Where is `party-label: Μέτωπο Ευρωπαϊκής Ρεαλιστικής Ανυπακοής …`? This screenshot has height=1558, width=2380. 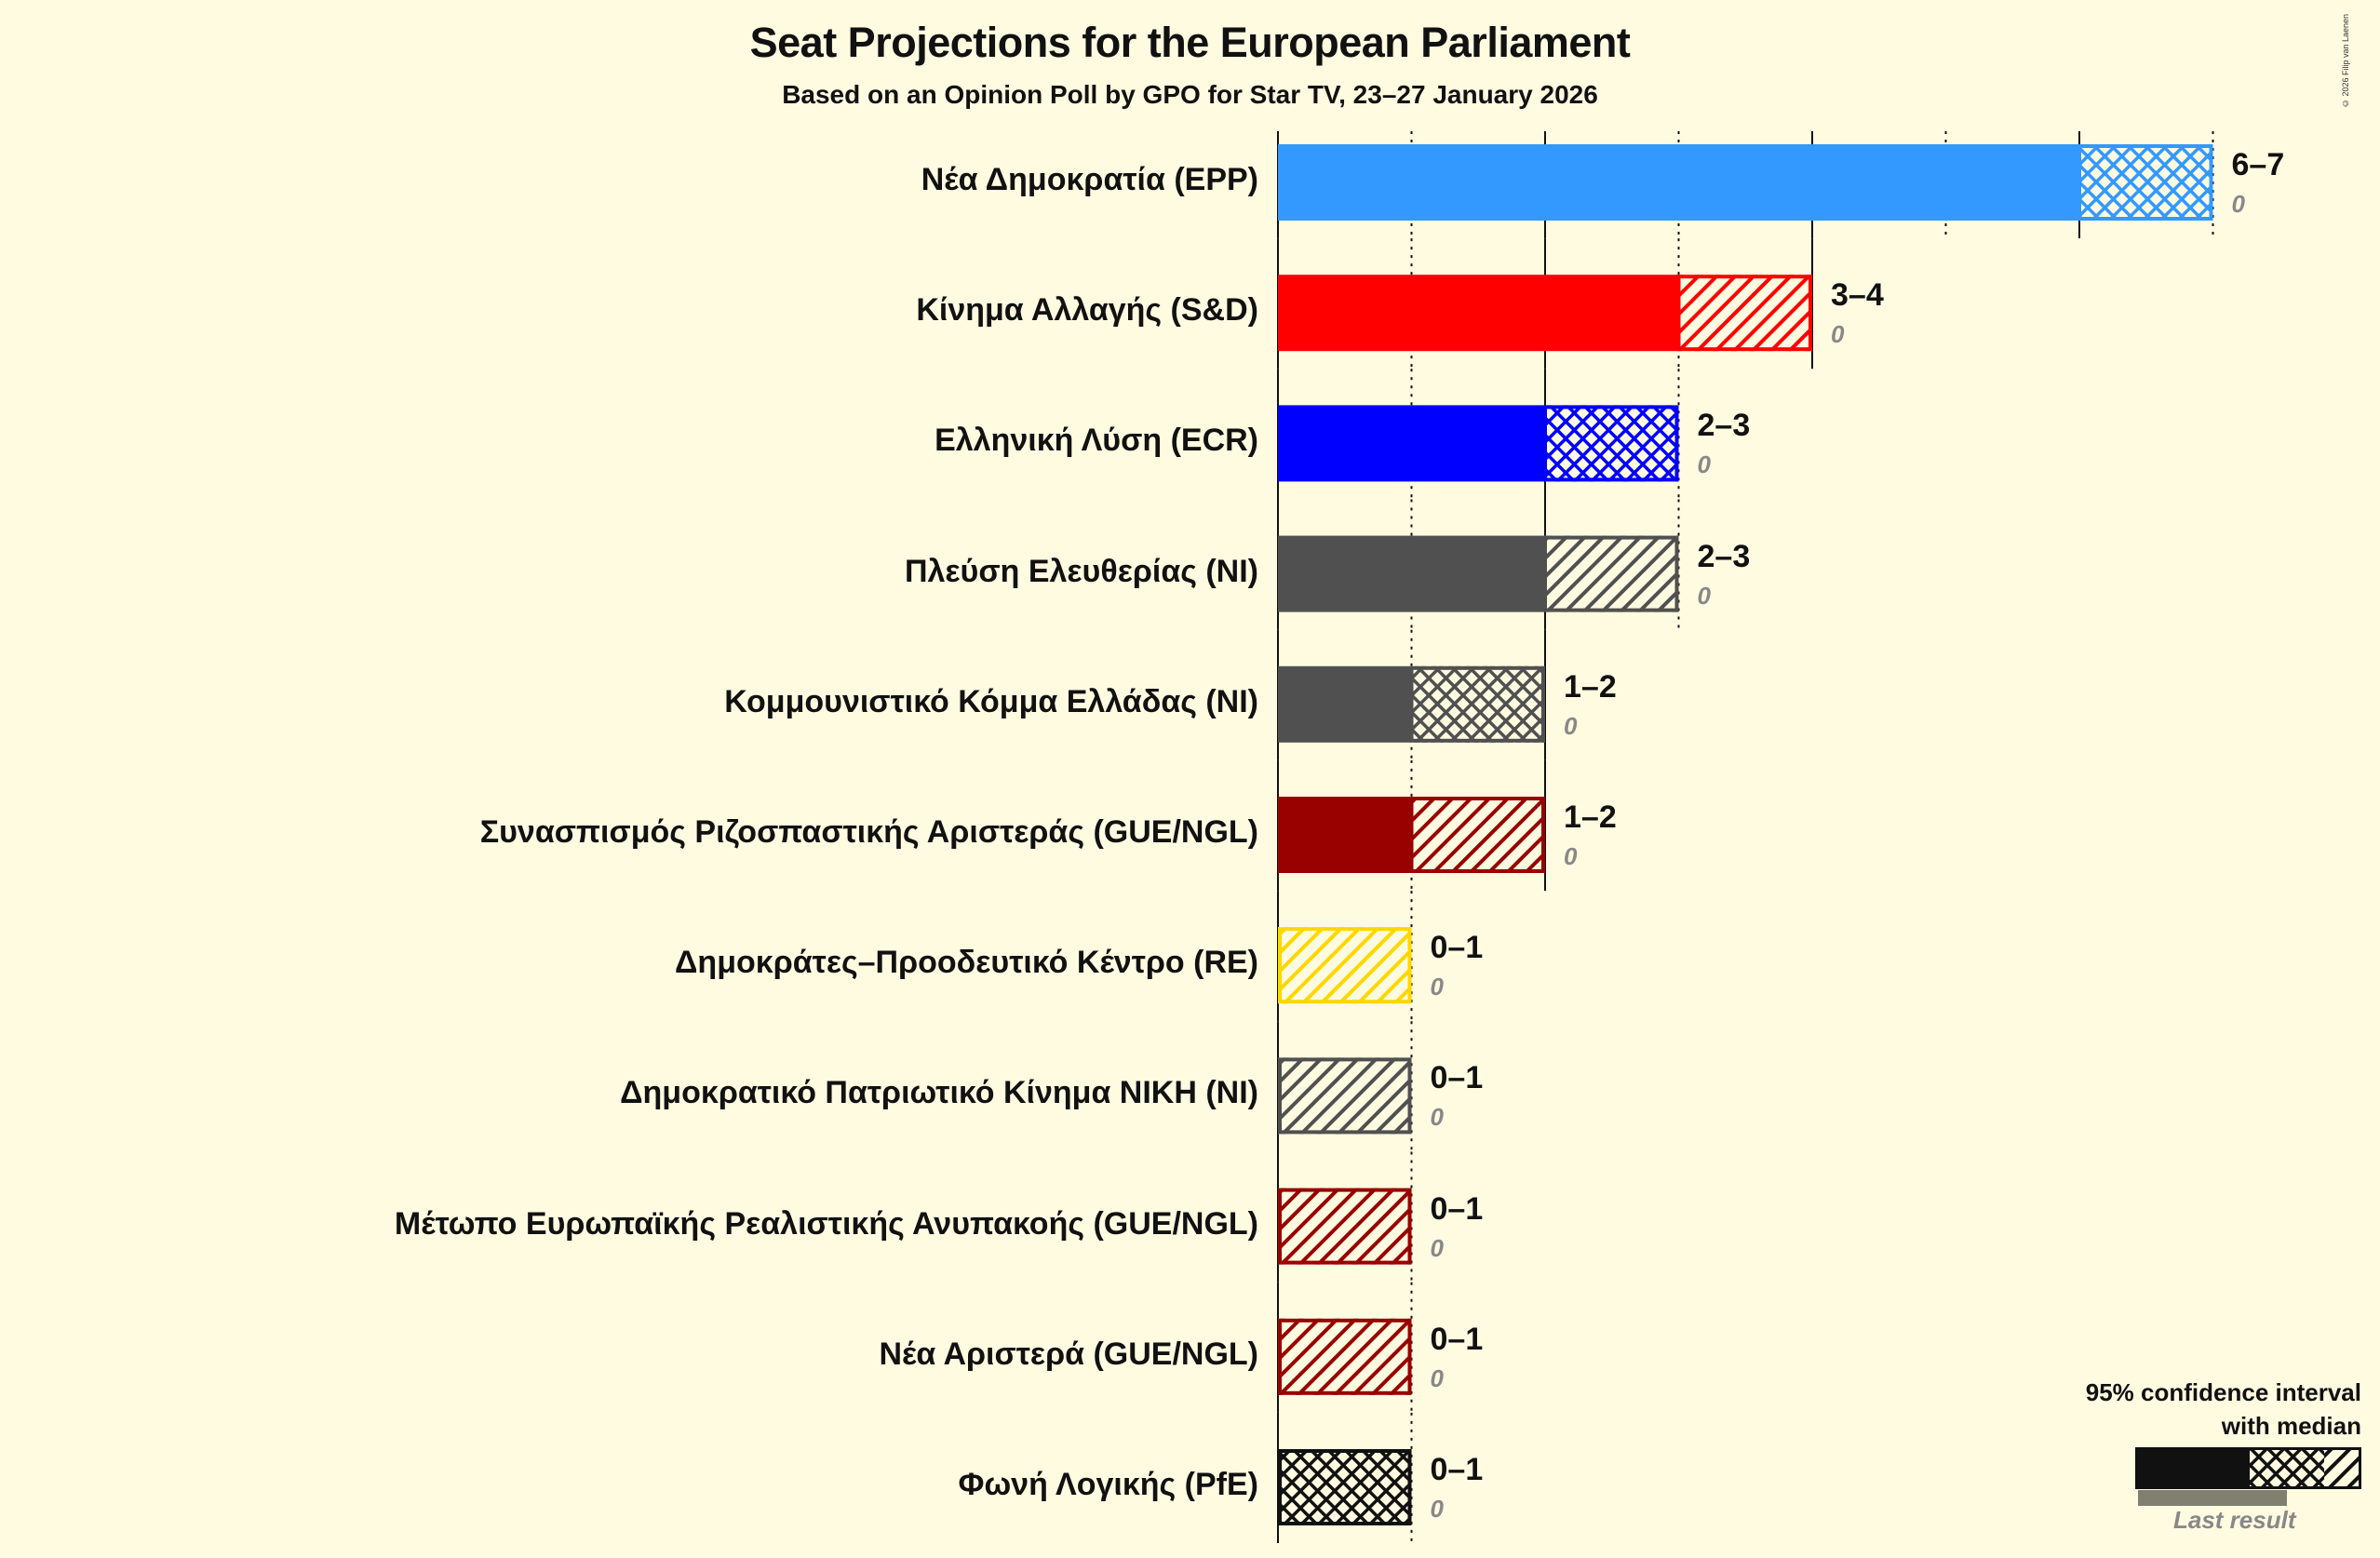
party-label: Μέτωπο Ευρωπαϊκής Ρεαλιστικής Ανυπακοής … is located at coordinates (826, 1223).